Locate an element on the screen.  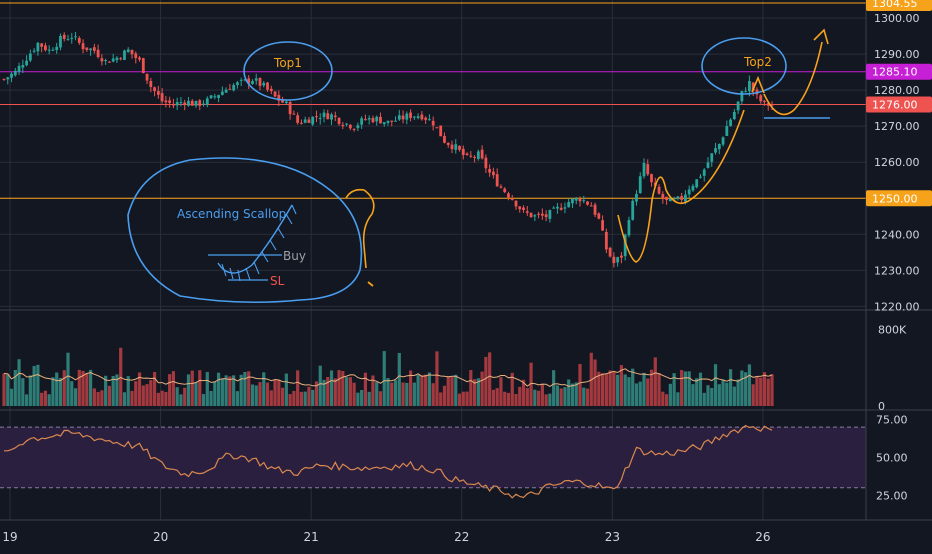
time-tick-label: 19 is located at coordinates (9, 537).